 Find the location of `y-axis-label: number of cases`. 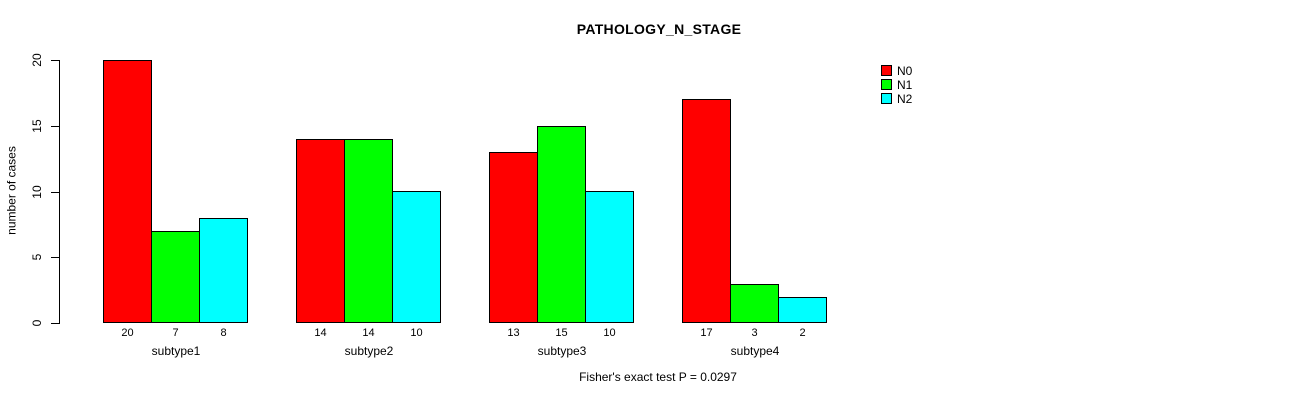

y-axis-label: number of cases is located at coordinates (11, 190).